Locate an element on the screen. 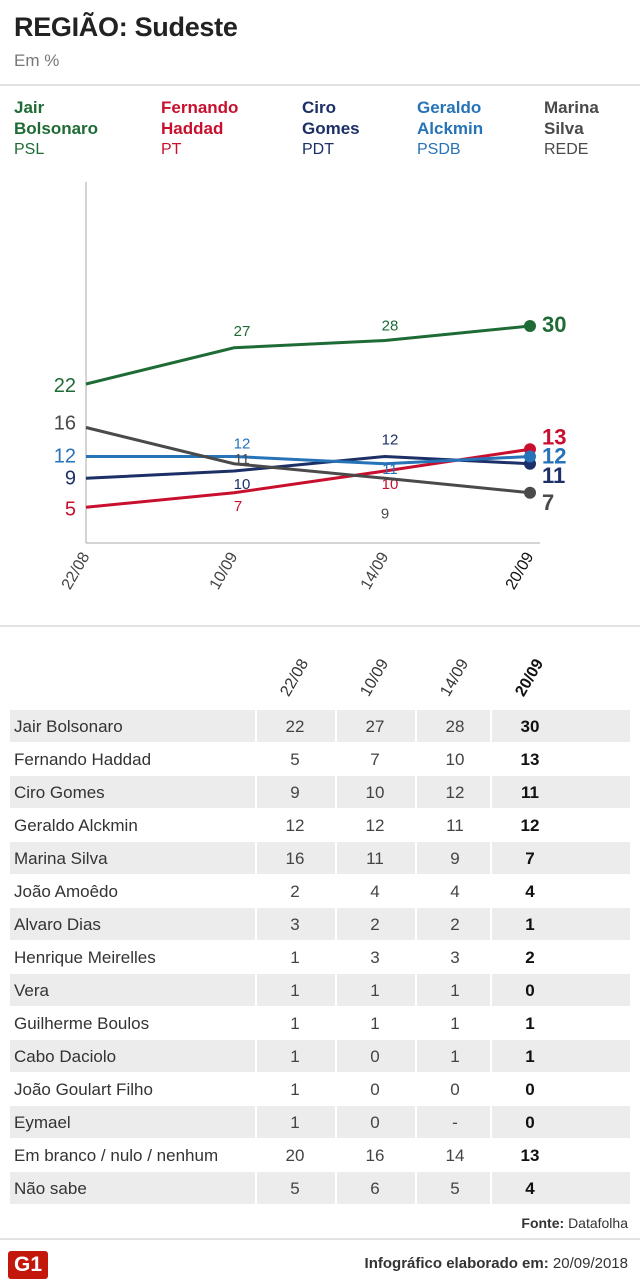 This screenshot has width=640, height=1286. table-cell: 27 is located at coordinates (375, 726).